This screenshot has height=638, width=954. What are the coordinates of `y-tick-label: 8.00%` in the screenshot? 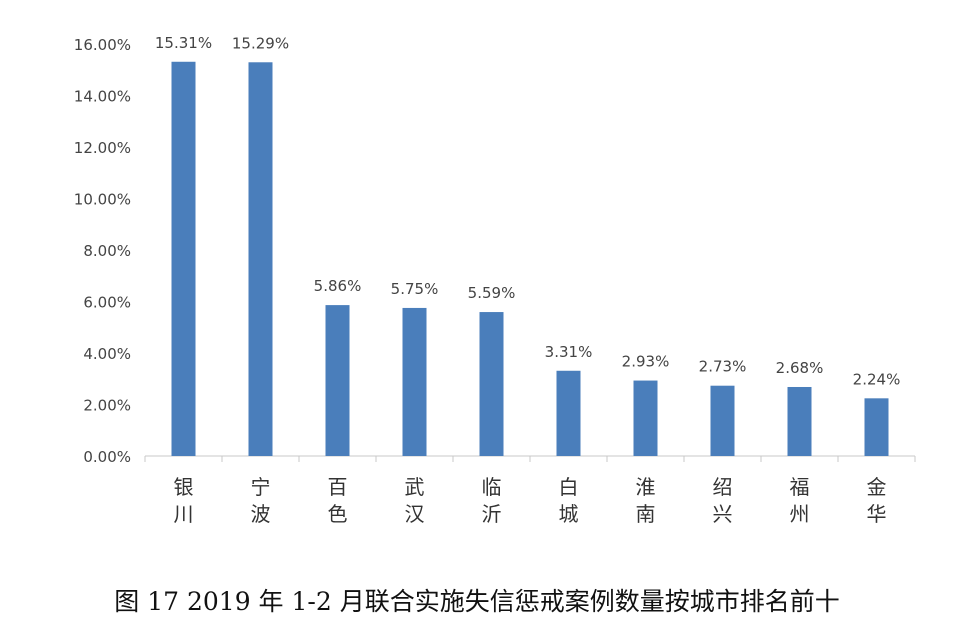 It's located at (107, 251).